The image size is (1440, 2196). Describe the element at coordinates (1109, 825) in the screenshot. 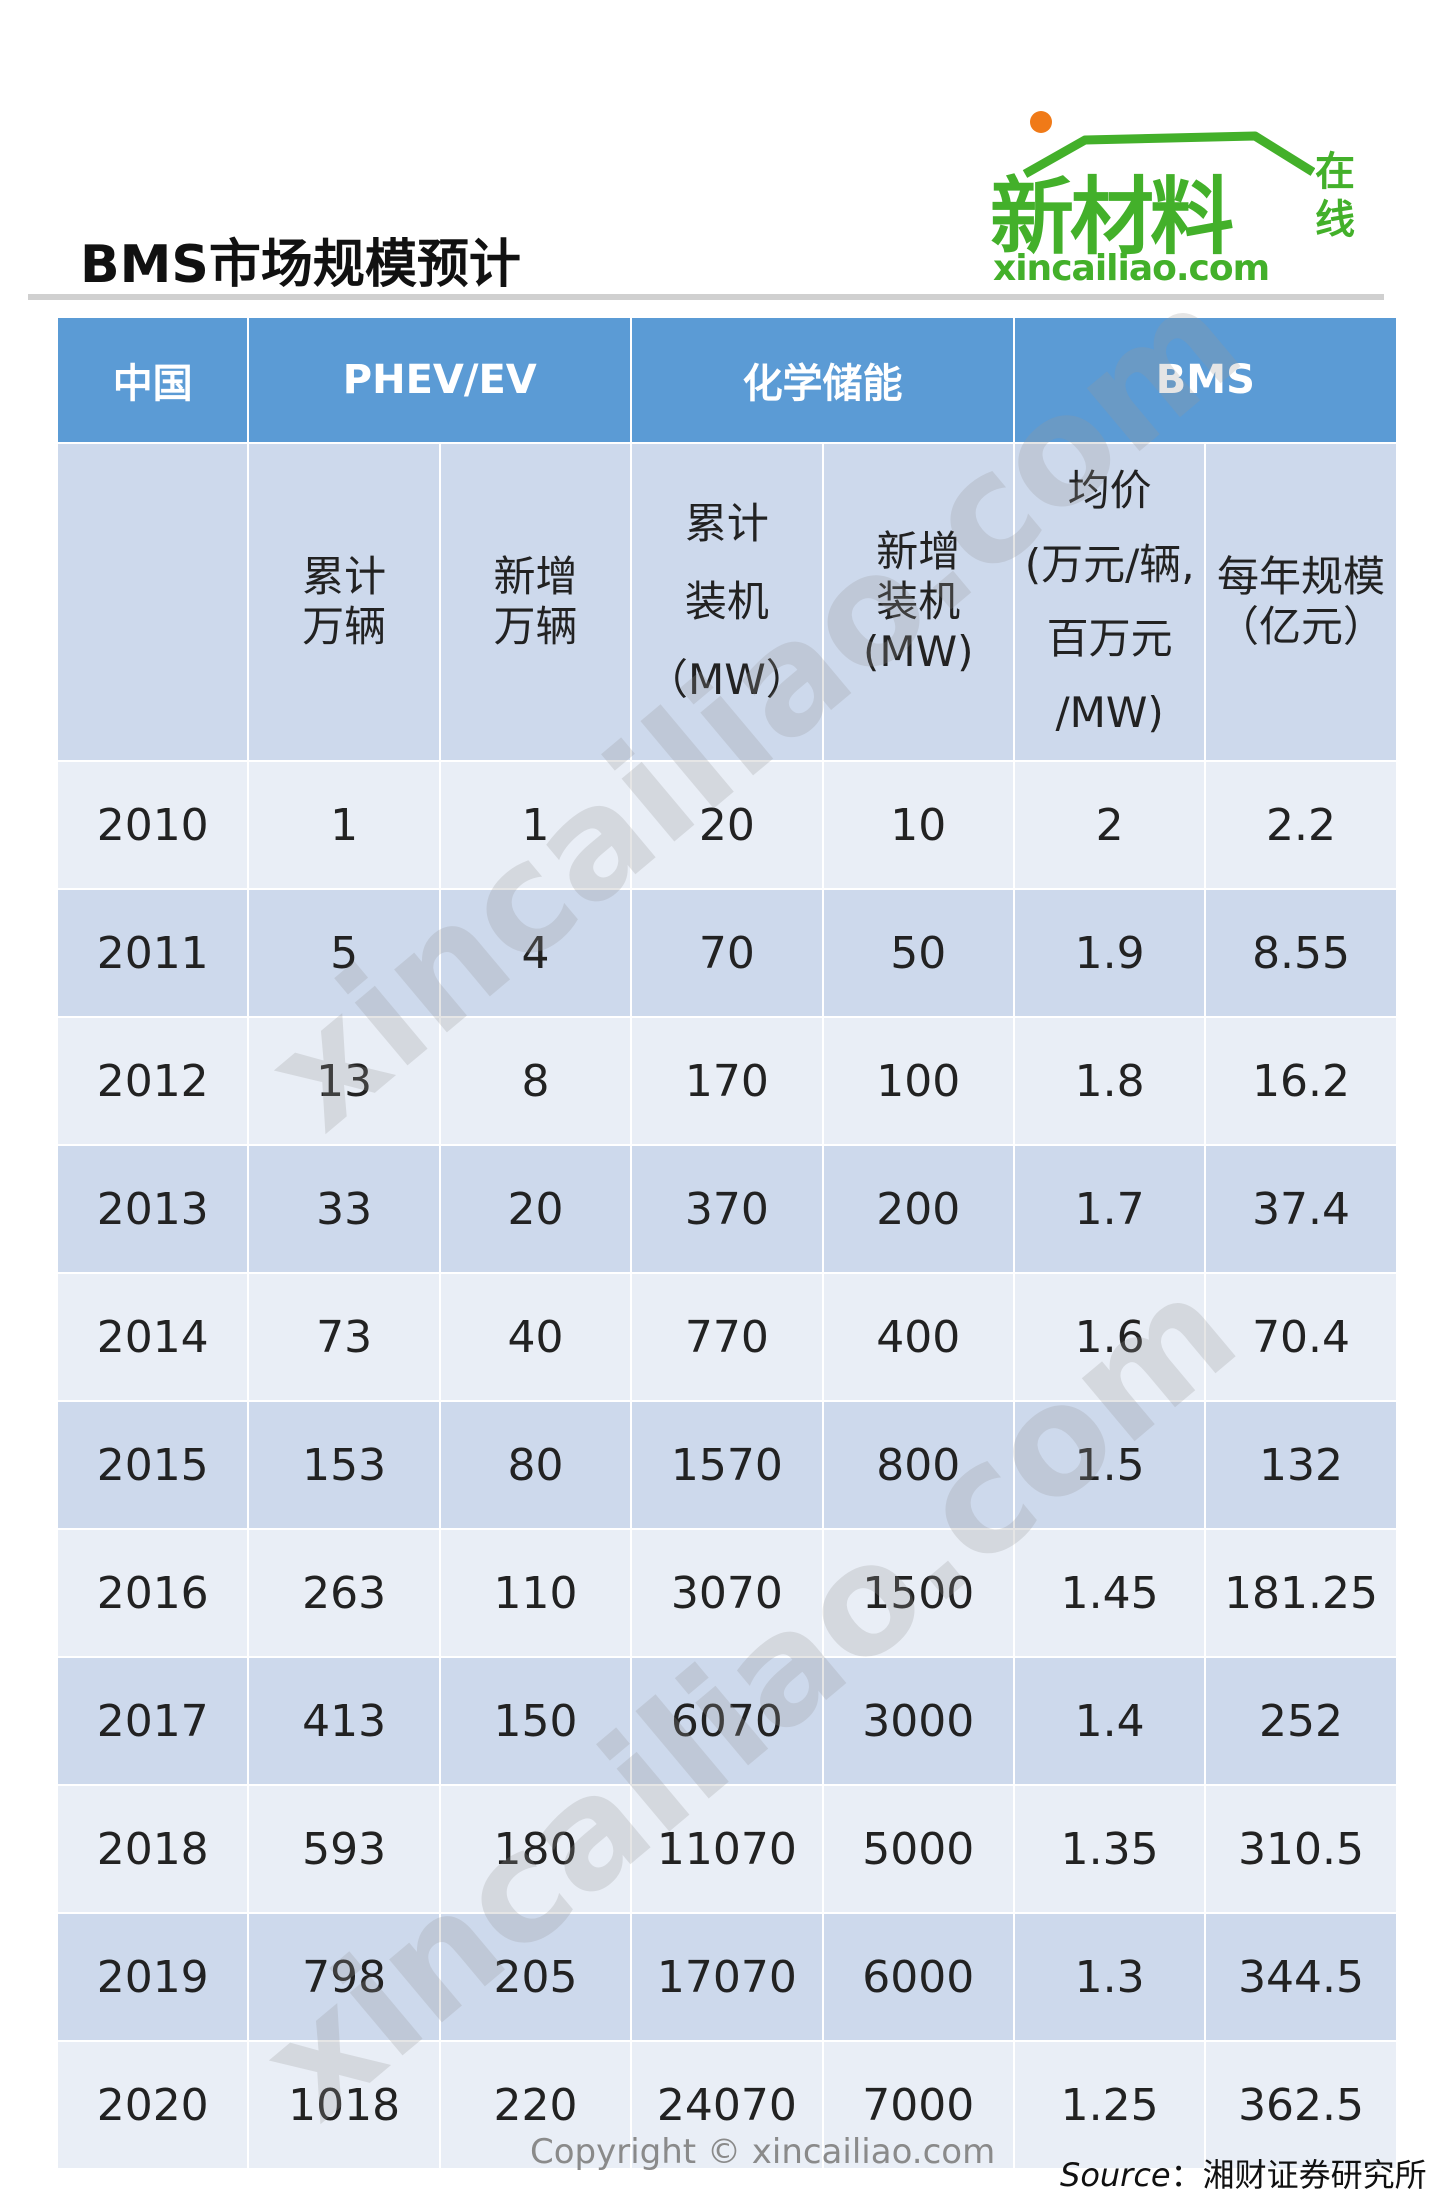

I see `value-cell: 2` at that location.